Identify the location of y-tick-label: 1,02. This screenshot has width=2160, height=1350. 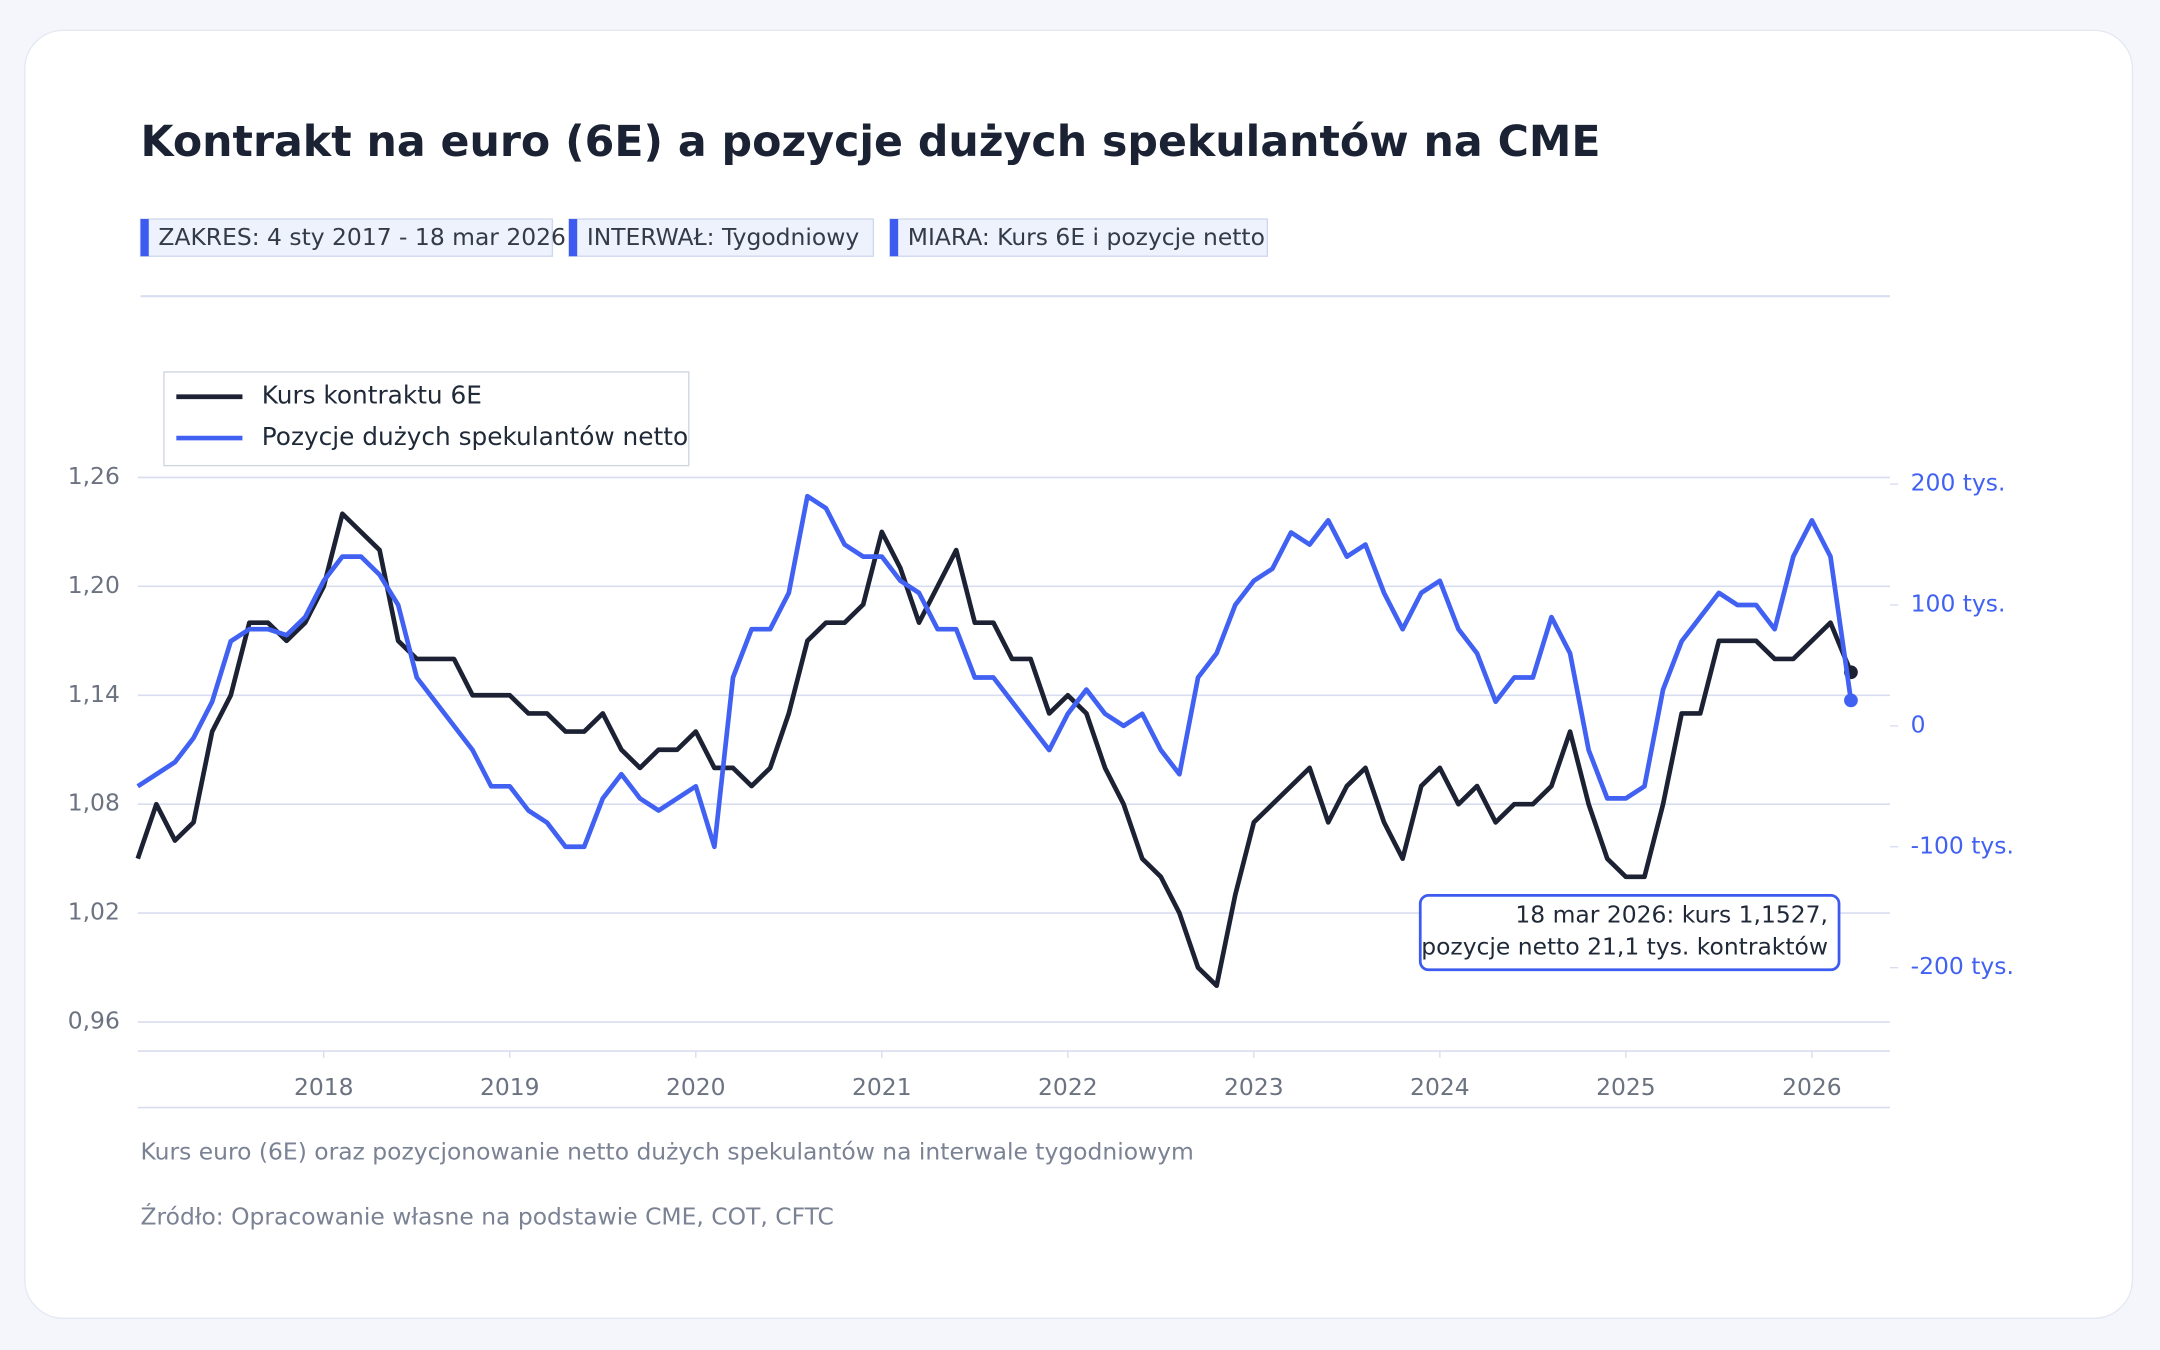
(94, 912).